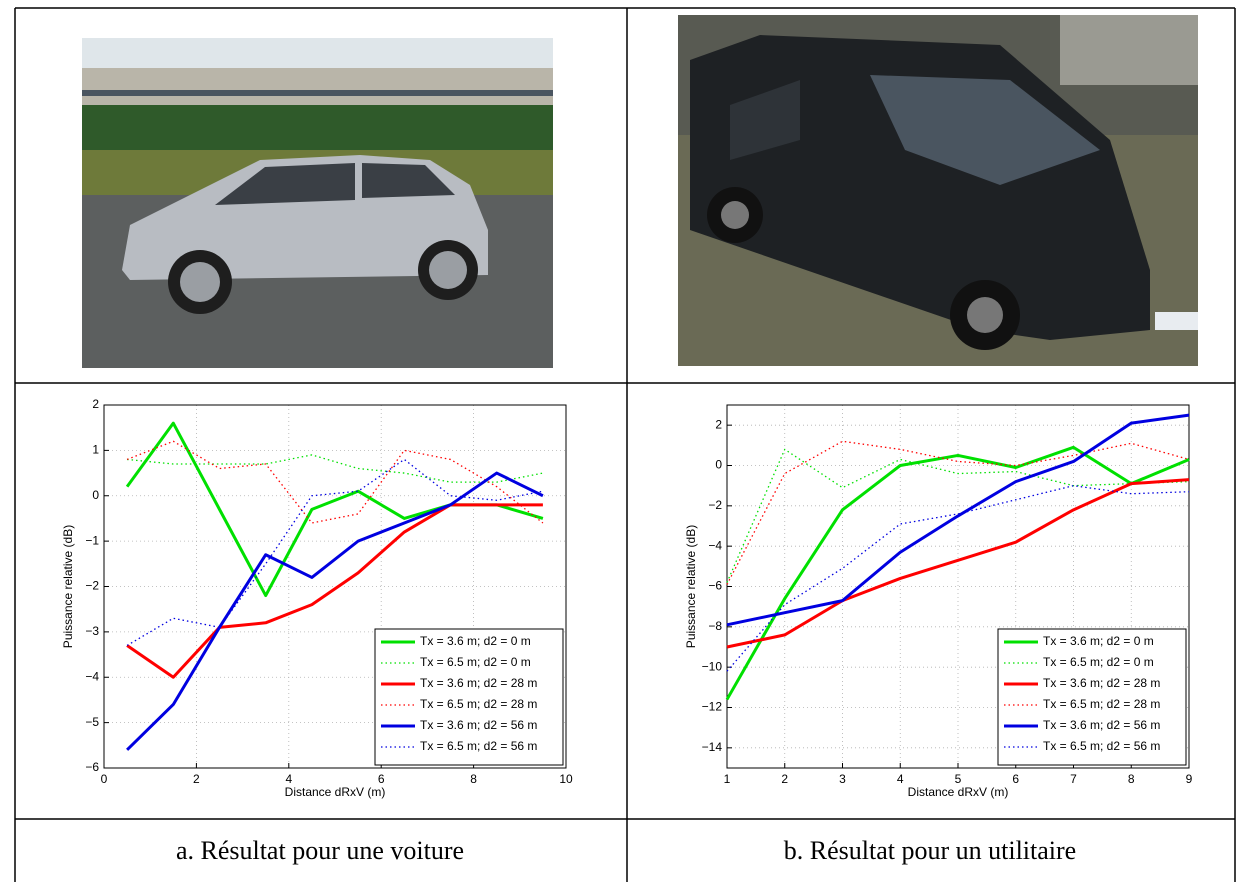  I want to click on x-tick-label: 10, so click(566, 779).